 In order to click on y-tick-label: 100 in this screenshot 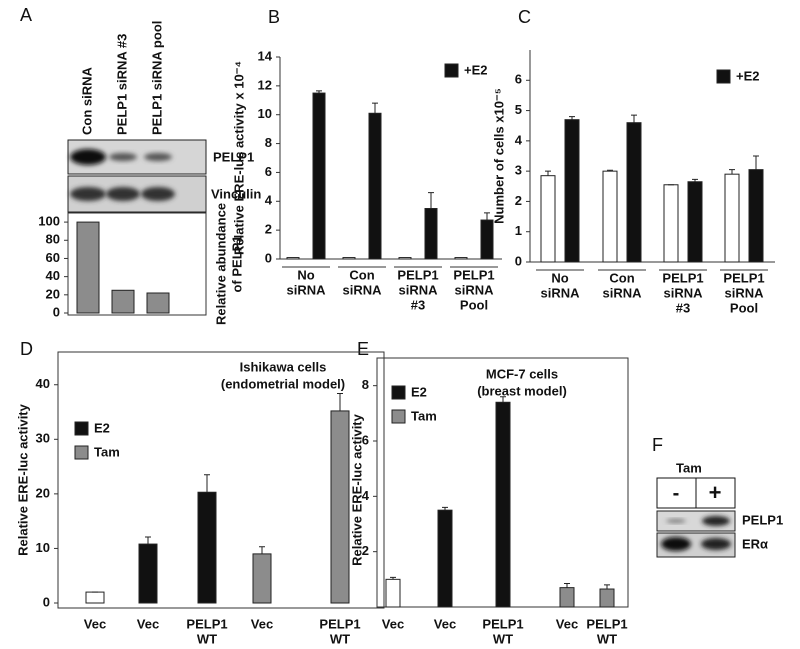, I will do `click(49, 221)`.